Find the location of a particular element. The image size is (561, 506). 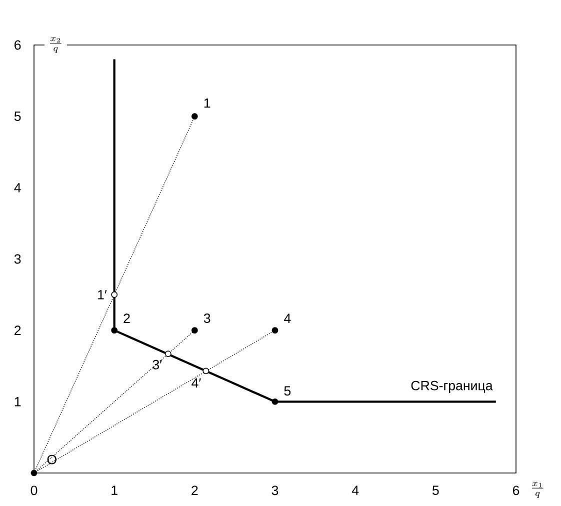

y-tick-label: 2 is located at coordinates (17, 330).